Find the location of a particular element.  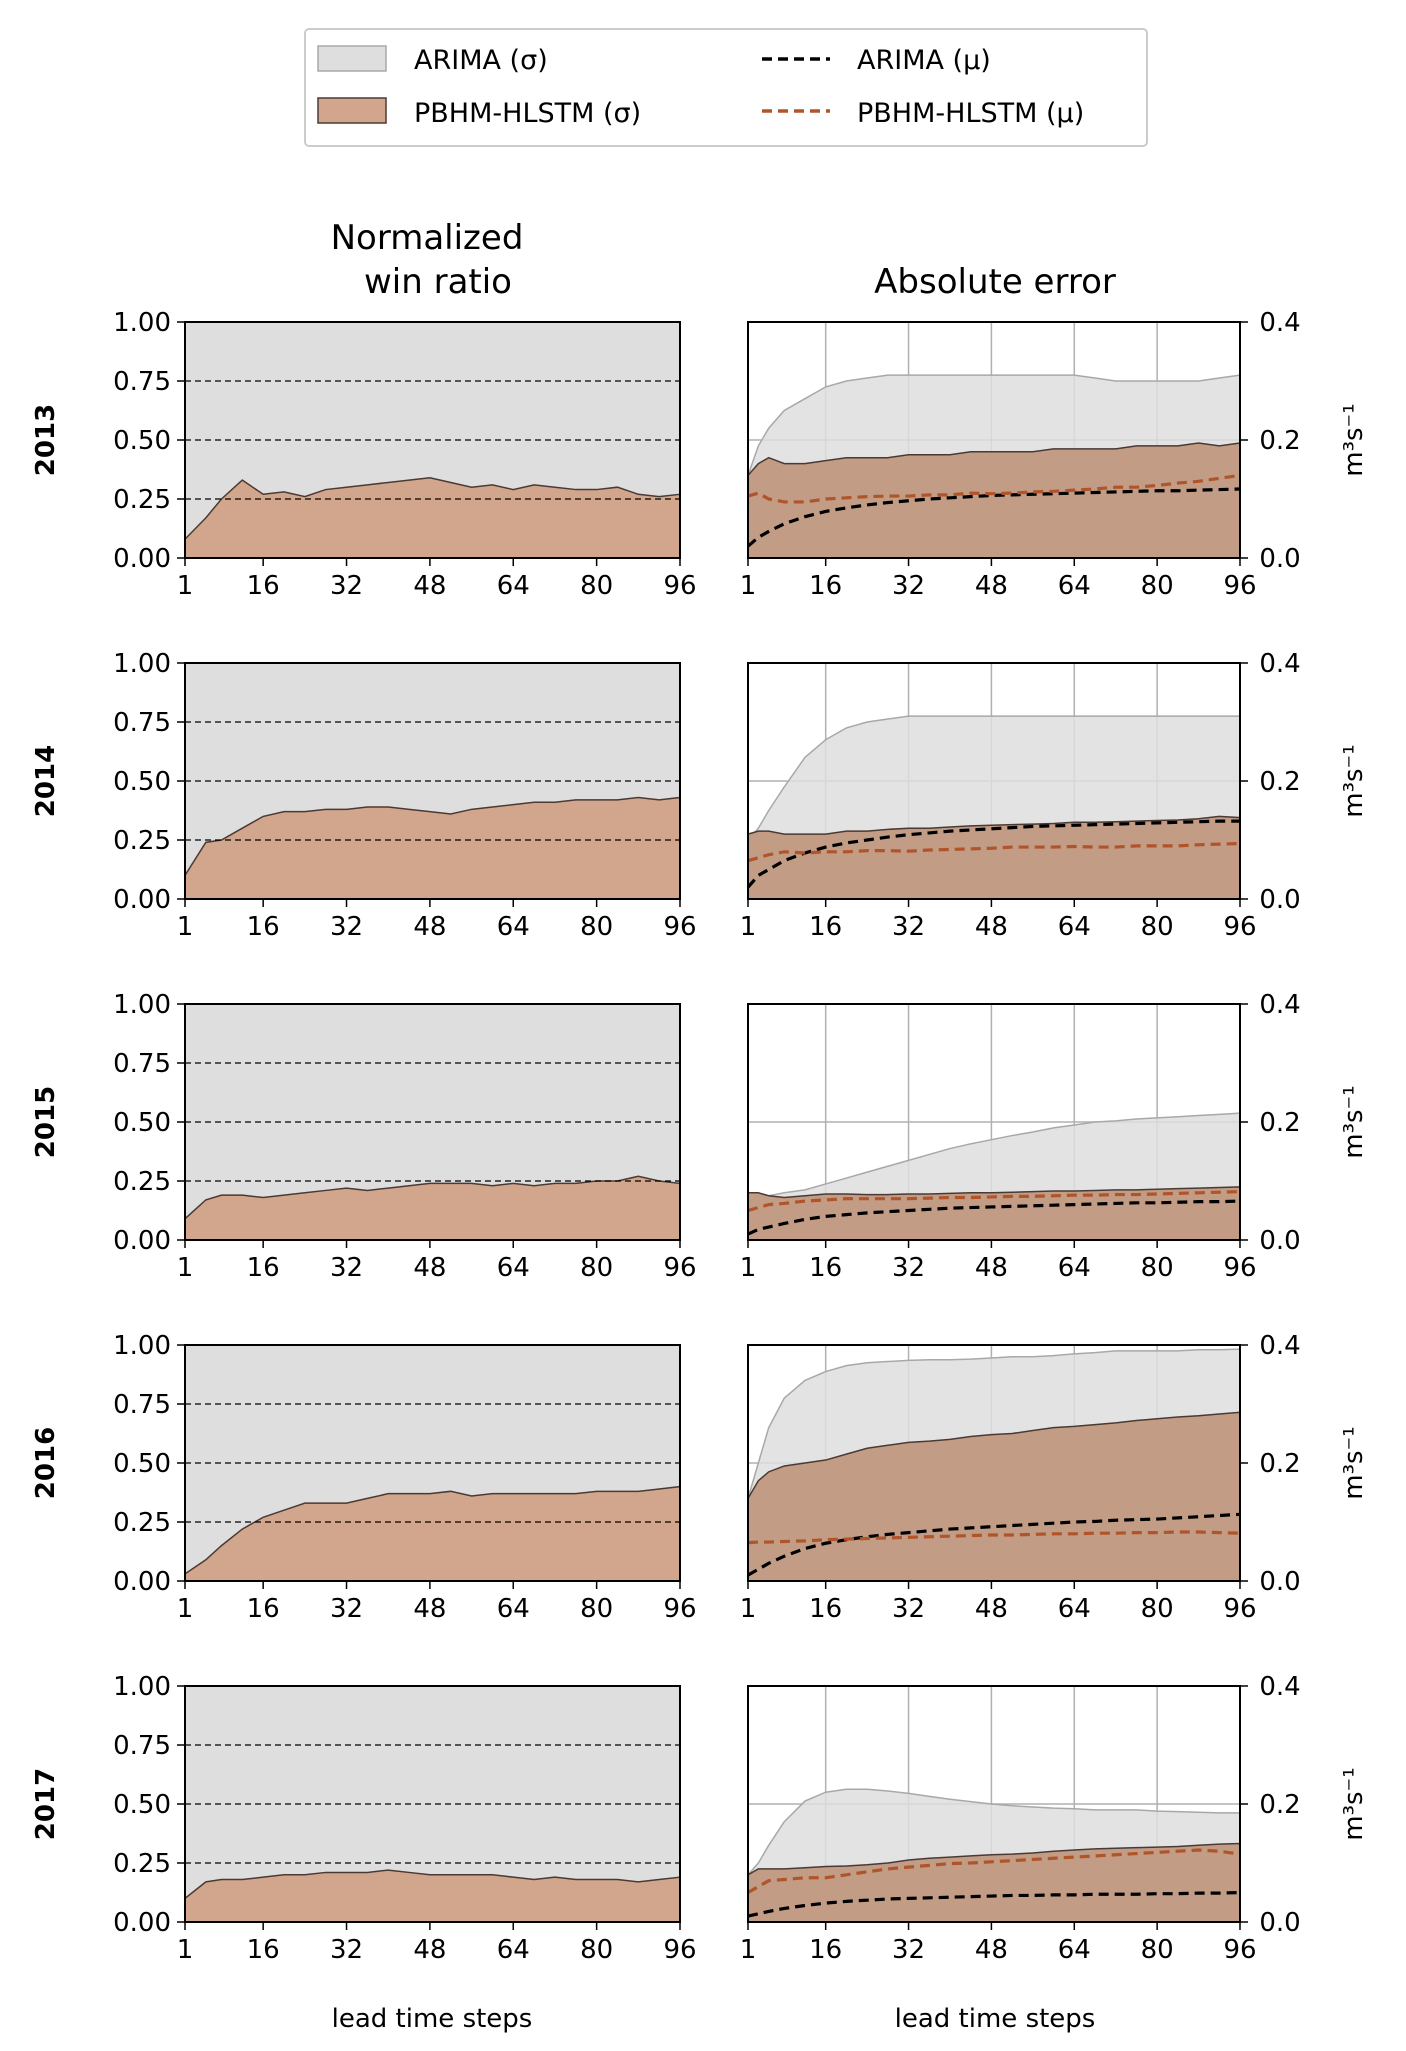

x-tick-label-right-2016-32: 32 is located at coordinates (908, 1609).